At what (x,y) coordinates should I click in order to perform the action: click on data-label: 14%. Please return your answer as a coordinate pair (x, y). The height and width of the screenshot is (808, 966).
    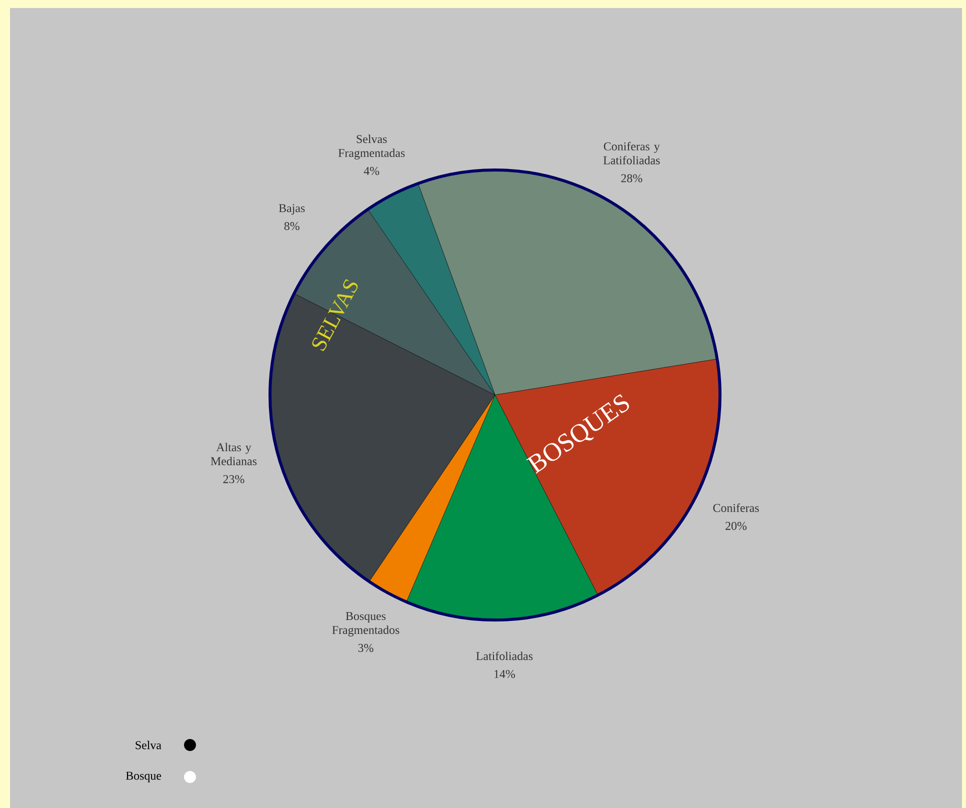
    Looking at the image, I should click on (504, 674).